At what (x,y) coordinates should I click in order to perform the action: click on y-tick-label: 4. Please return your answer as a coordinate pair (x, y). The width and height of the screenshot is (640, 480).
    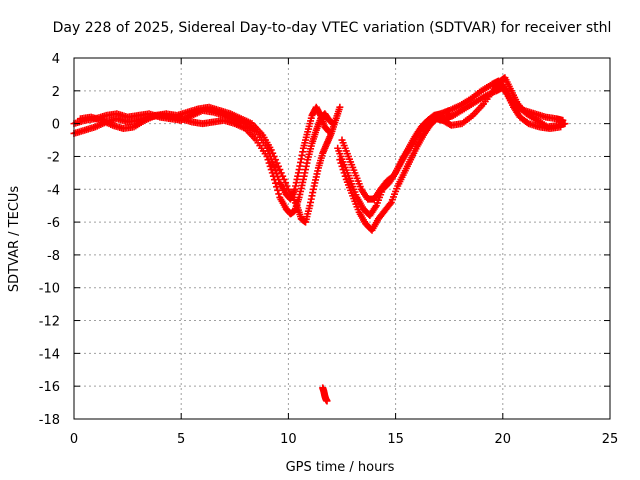
    Looking at the image, I should click on (56, 59).